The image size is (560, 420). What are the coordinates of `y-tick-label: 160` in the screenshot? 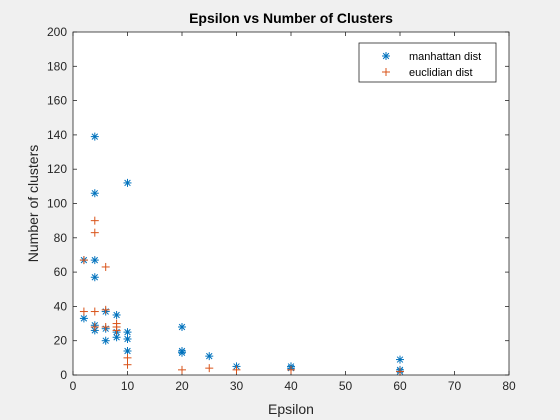 It's located at (57, 101).